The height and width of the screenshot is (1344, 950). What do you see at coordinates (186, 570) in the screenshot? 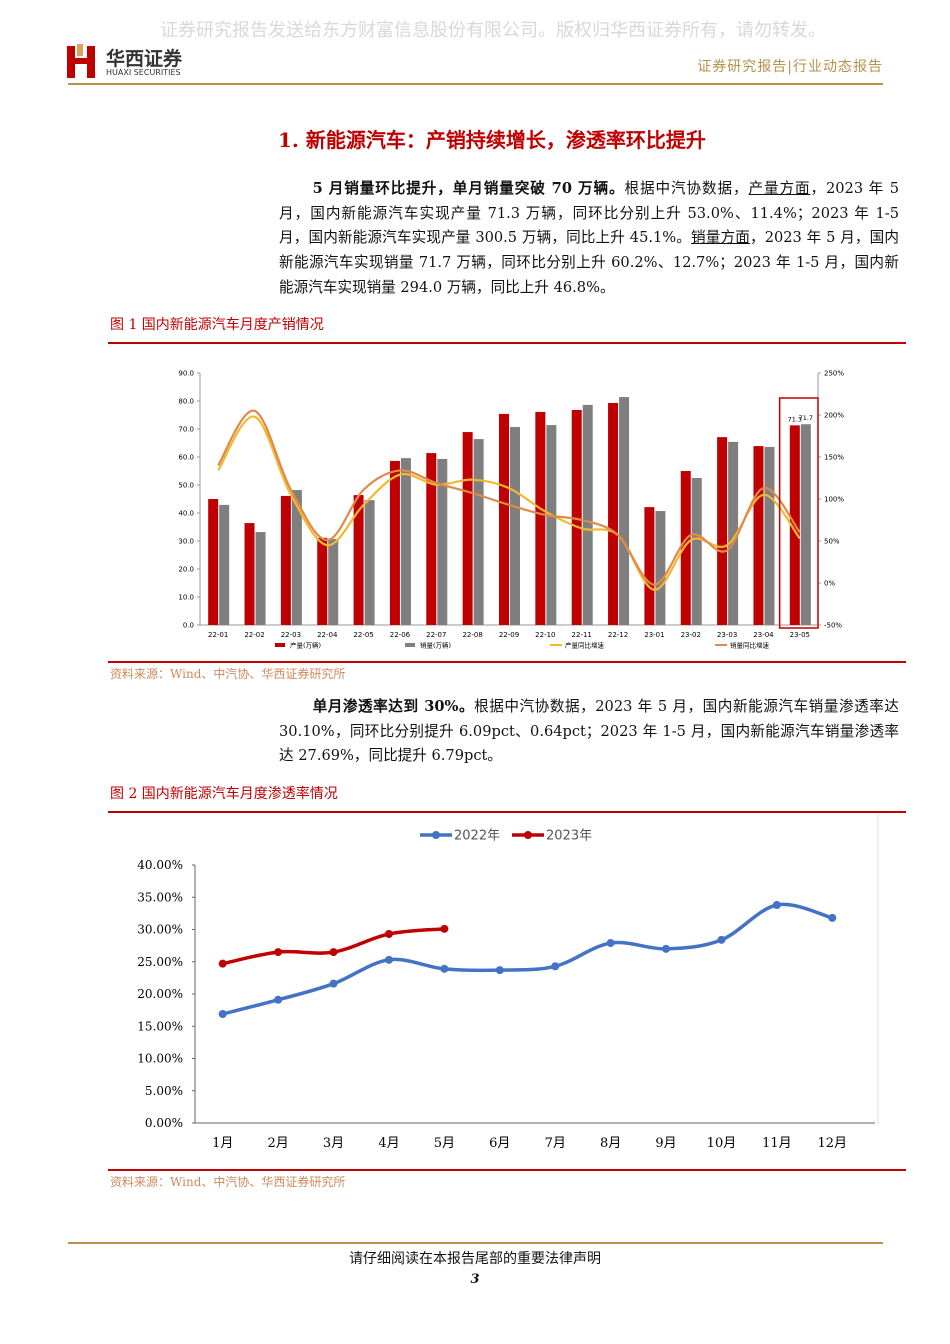
I see `y-tick-label: 20.0` at bounding box center [186, 570].